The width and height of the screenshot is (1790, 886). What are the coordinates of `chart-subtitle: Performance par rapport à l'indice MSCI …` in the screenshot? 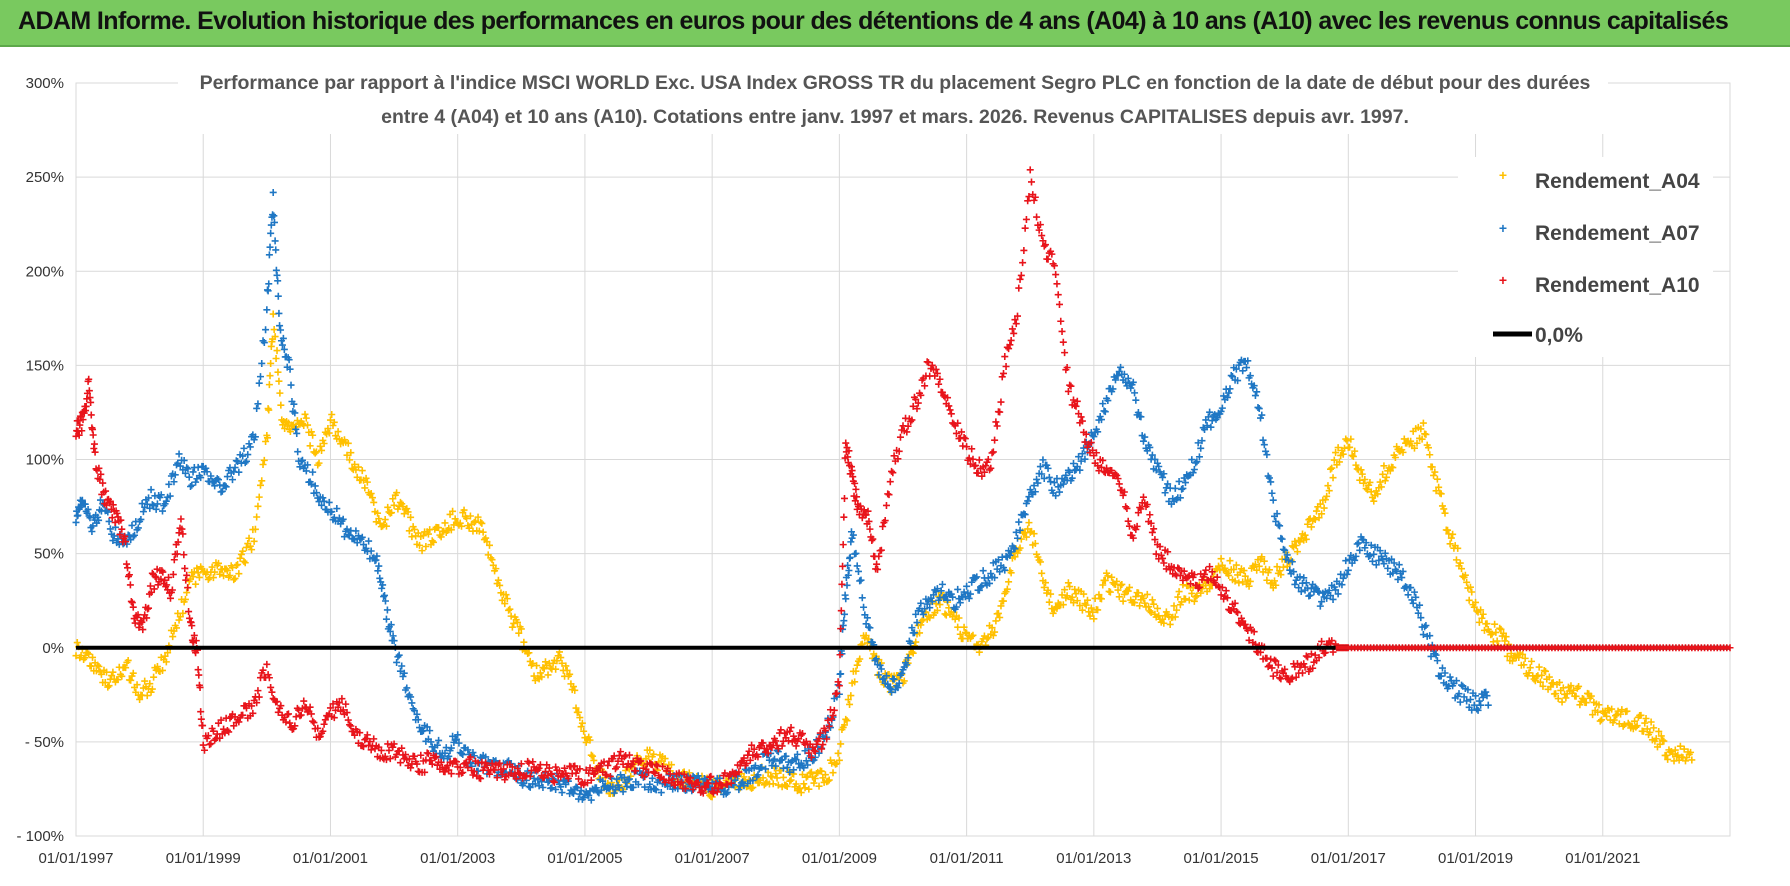 It's located at (893, 100).